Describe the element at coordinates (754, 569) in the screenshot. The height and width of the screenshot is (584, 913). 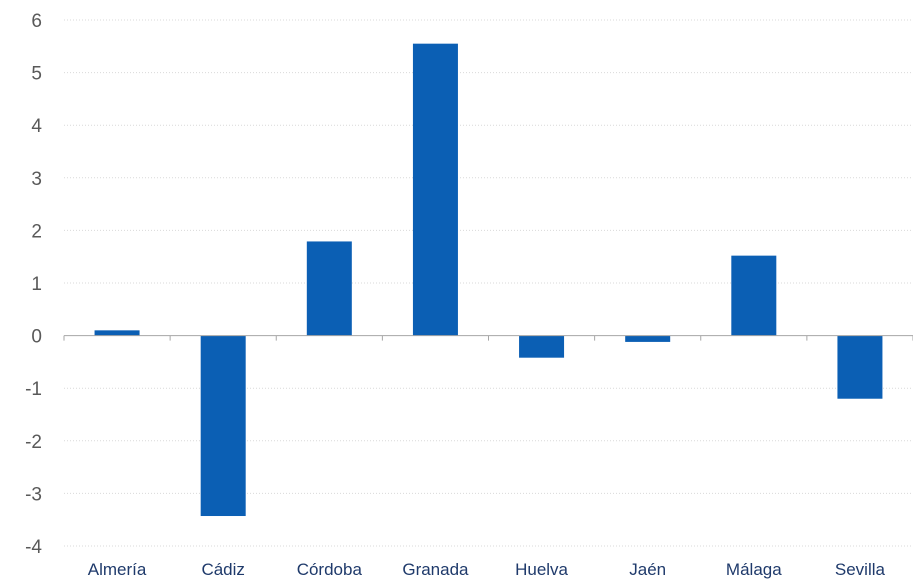
I see `x-tick-label: Málaga` at that location.